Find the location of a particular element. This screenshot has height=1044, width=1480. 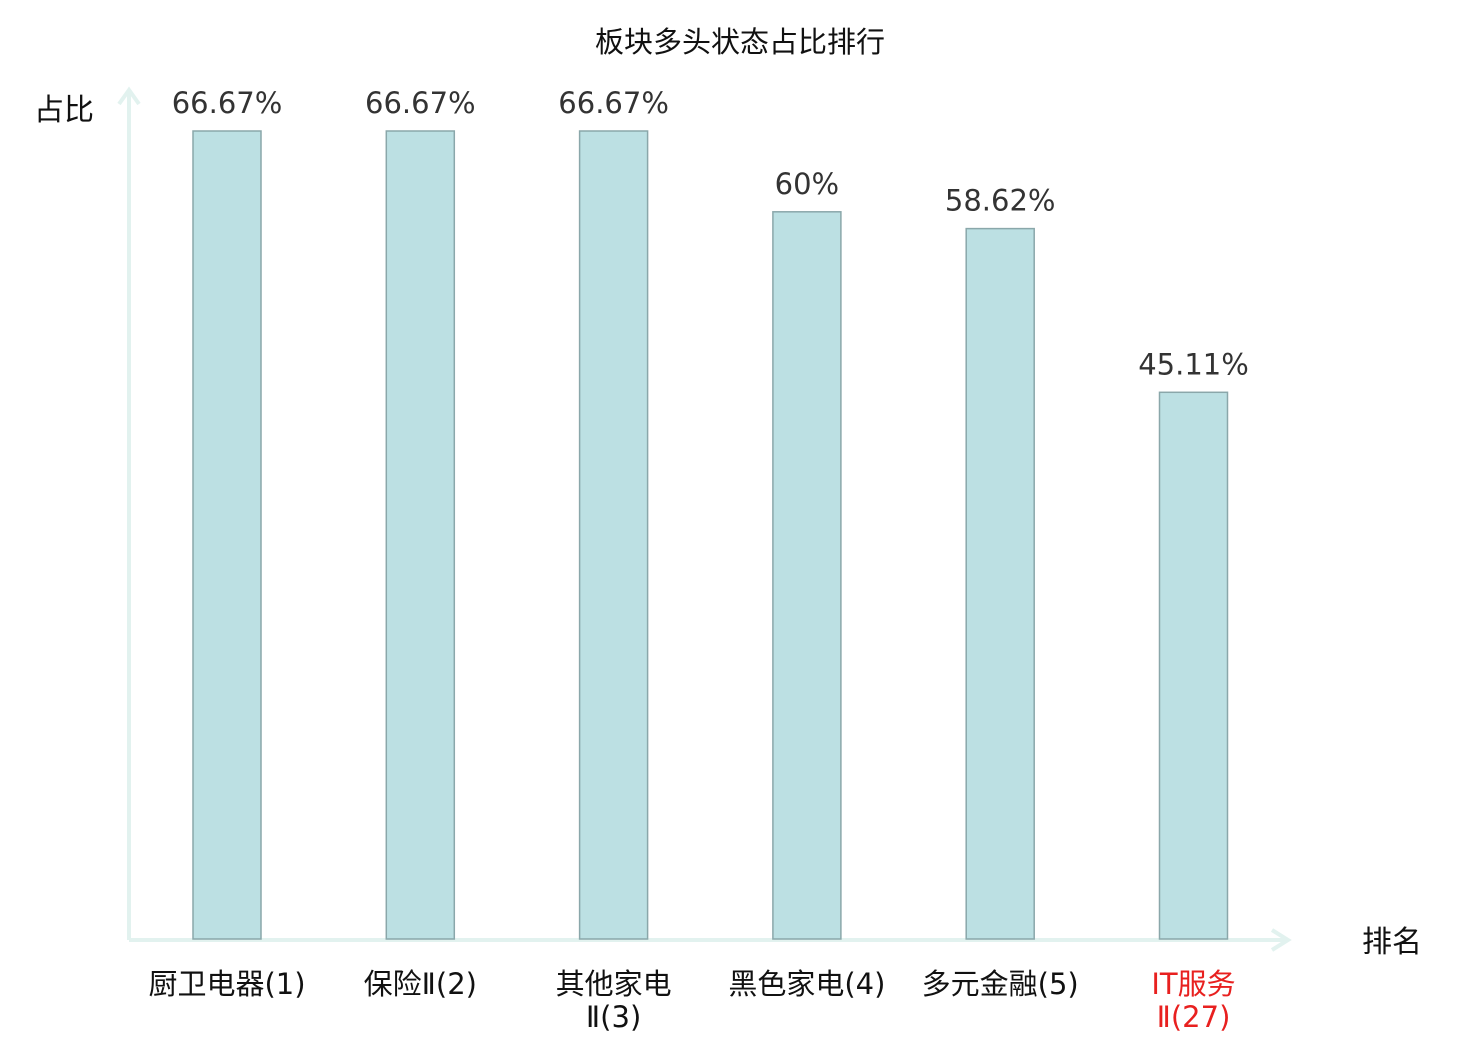

category-label-1: 厨卫电器(1) is located at coordinates (226, 984).